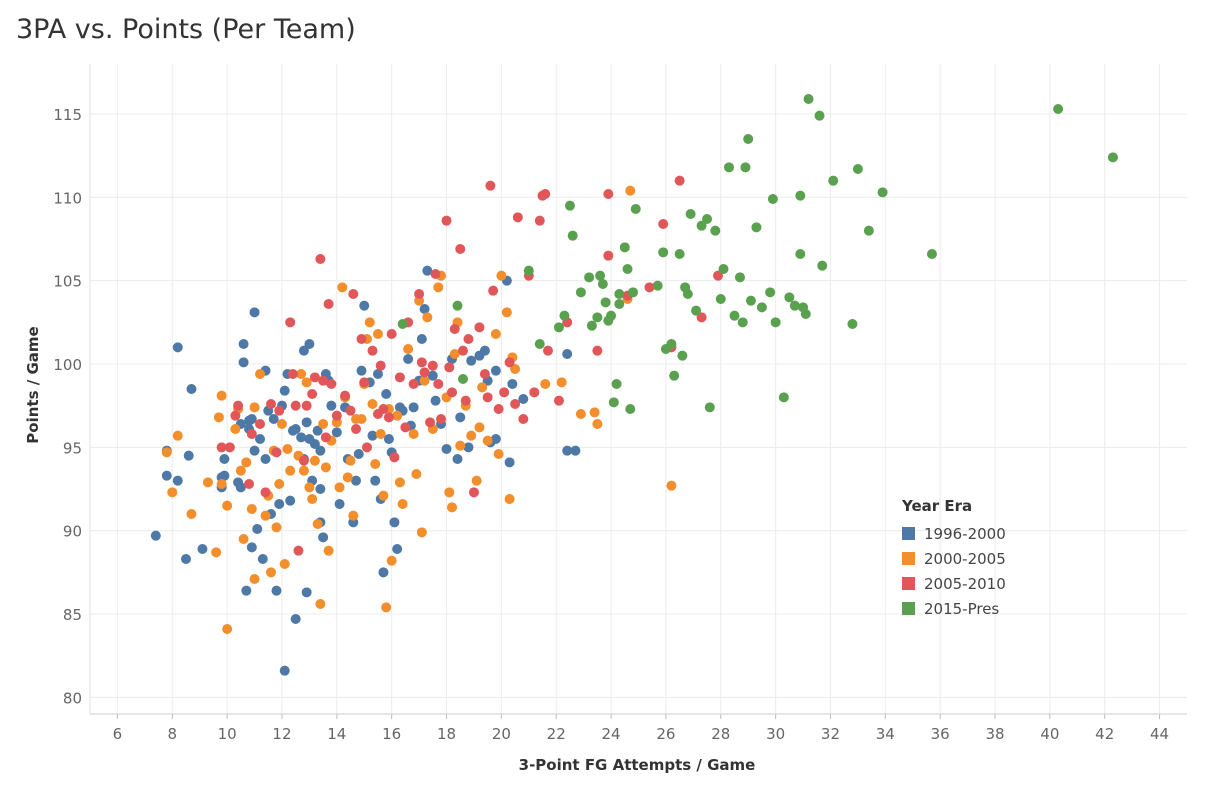  I want to click on legend-item: 2005-2010, so click(954, 583).